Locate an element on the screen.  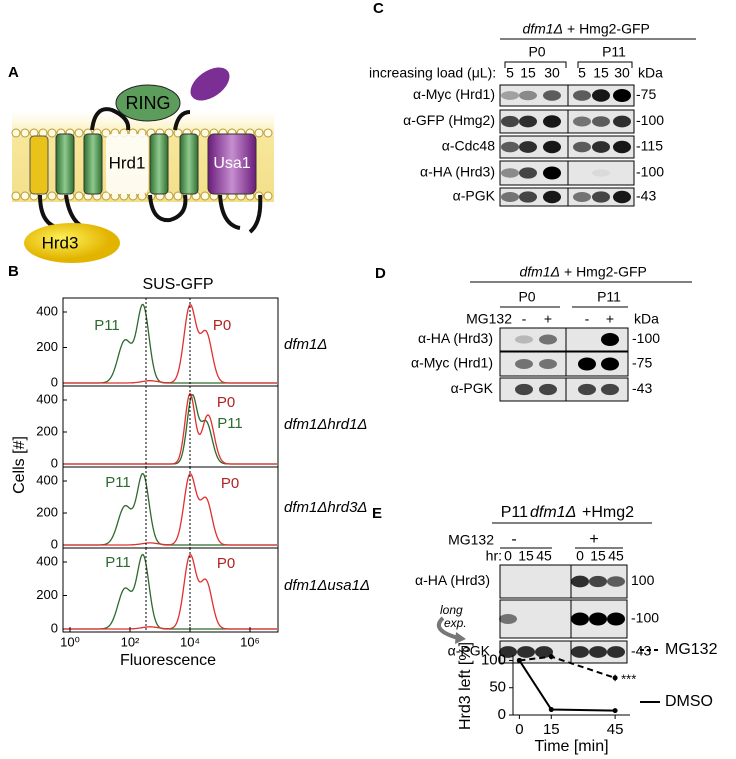
x-tick-label: 10⁶ is located at coordinates (250, 641).